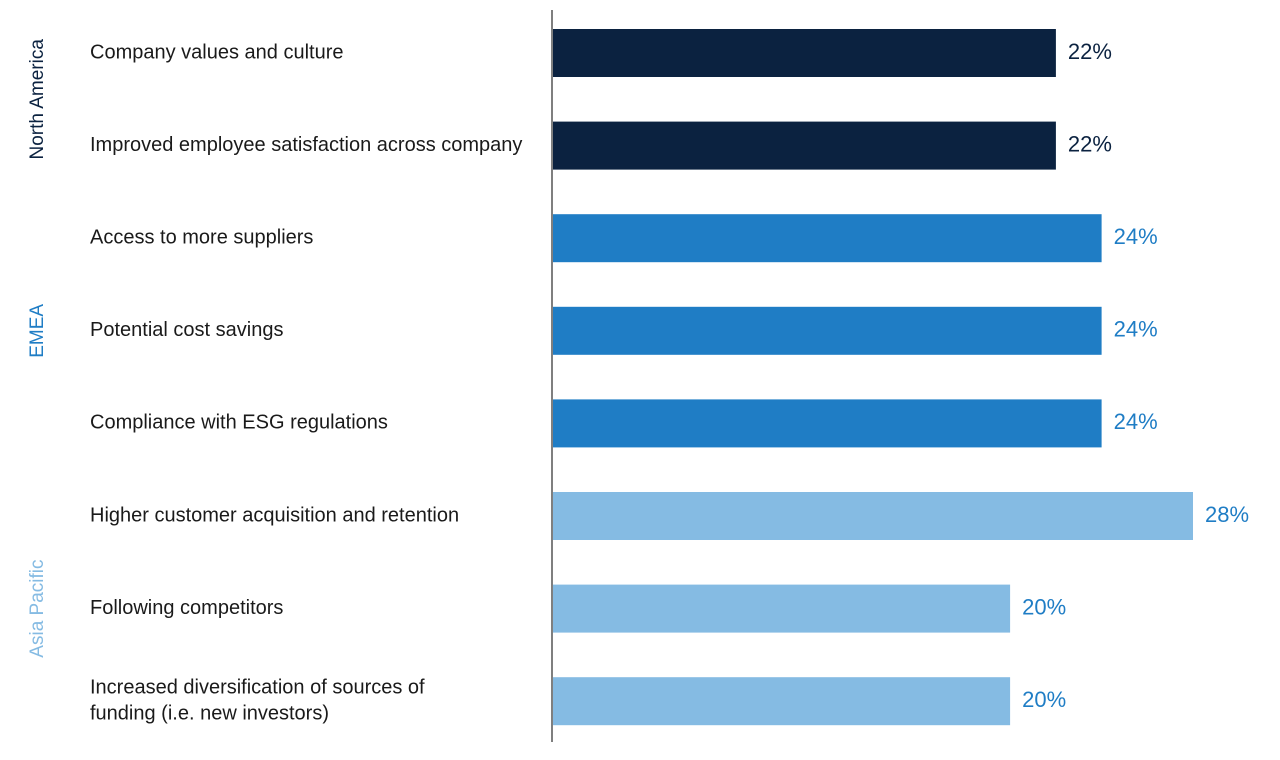 The height and width of the screenshot is (760, 1280). I want to click on group-label: North America, so click(37, 99).